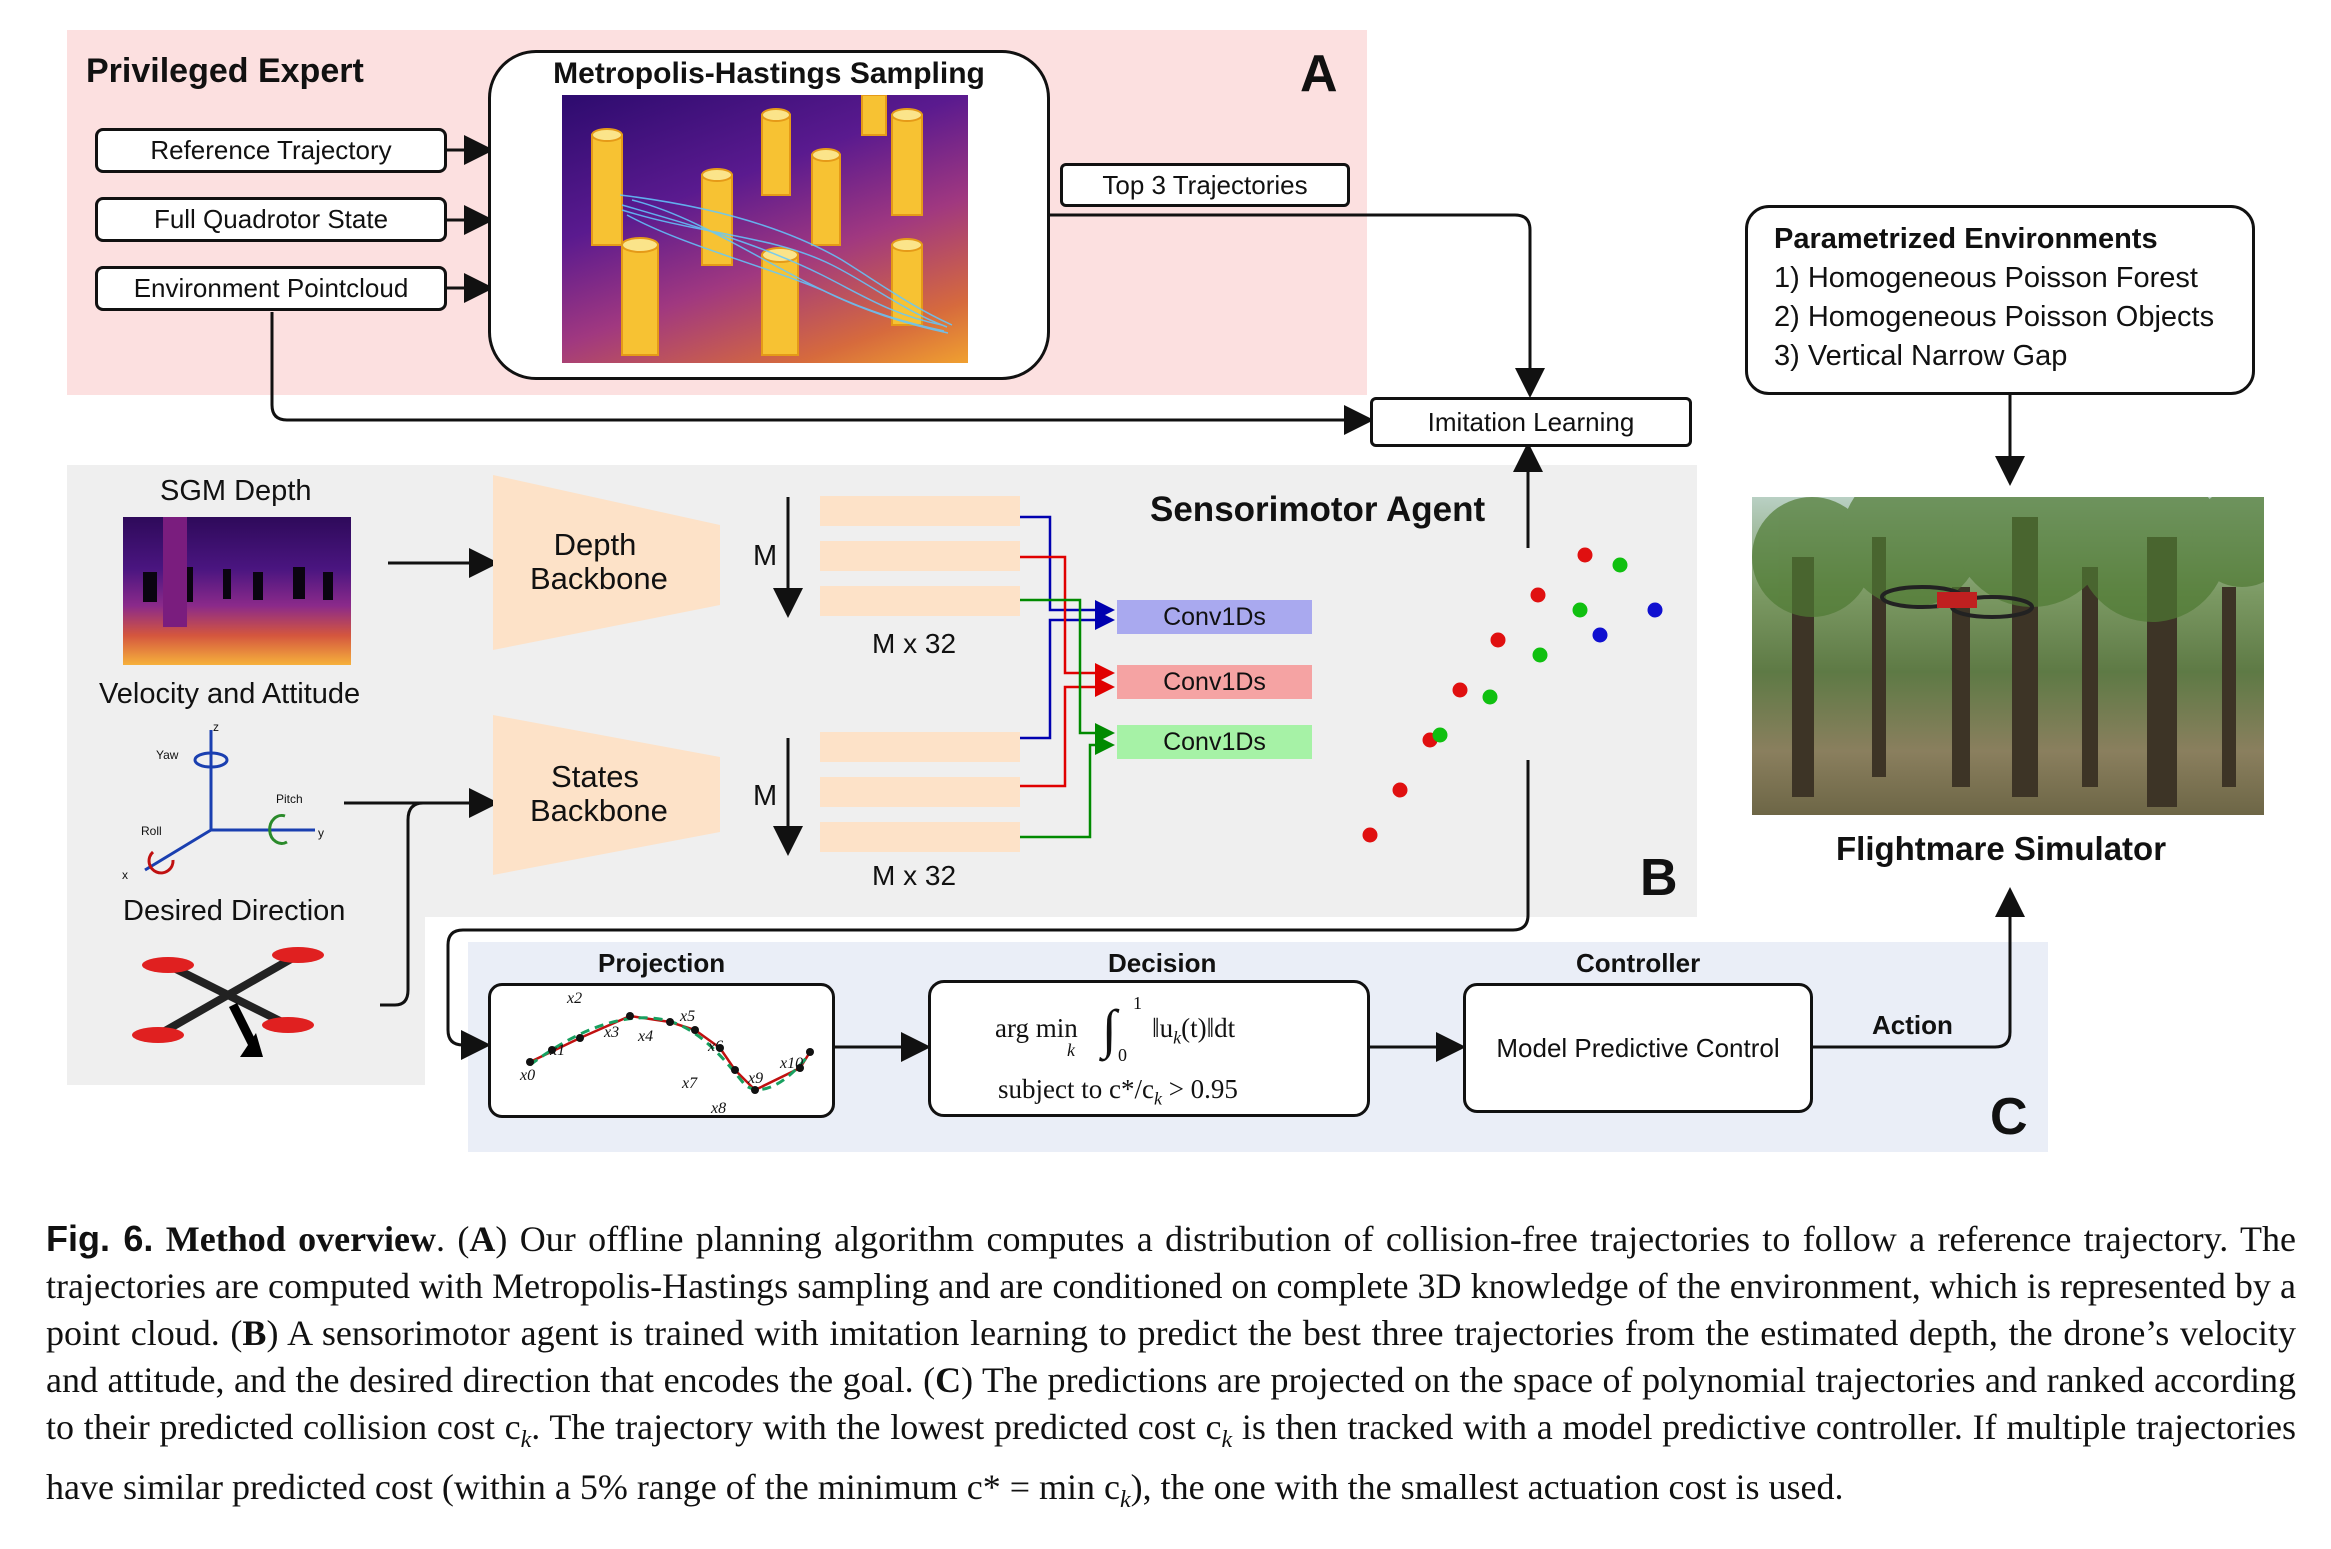  Describe the element at coordinates (719, 1108) in the screenshot. I see `point-x8: x8` at that location.